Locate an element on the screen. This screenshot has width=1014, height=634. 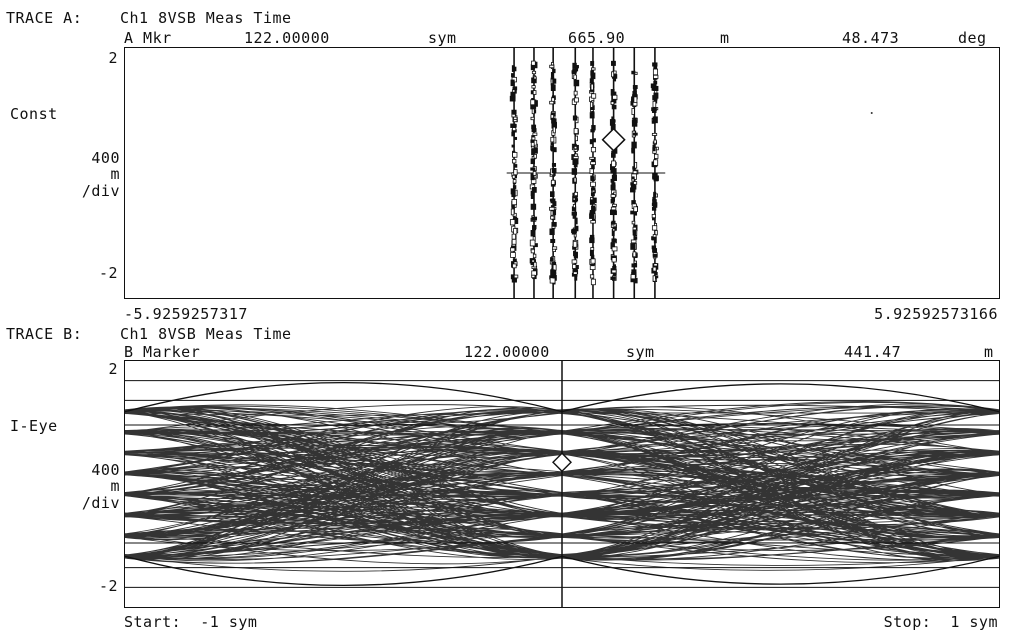
trace-a-scale-unit: m is located at coordinates (115, 174).